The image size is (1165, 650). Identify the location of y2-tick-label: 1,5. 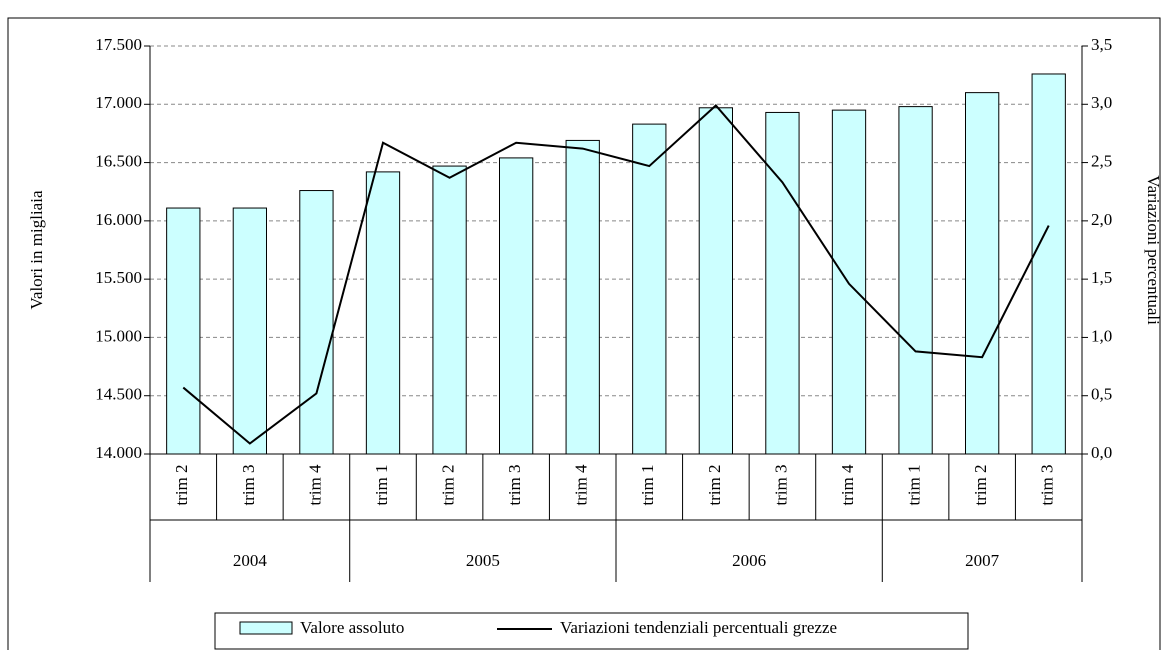
(1101, 277).